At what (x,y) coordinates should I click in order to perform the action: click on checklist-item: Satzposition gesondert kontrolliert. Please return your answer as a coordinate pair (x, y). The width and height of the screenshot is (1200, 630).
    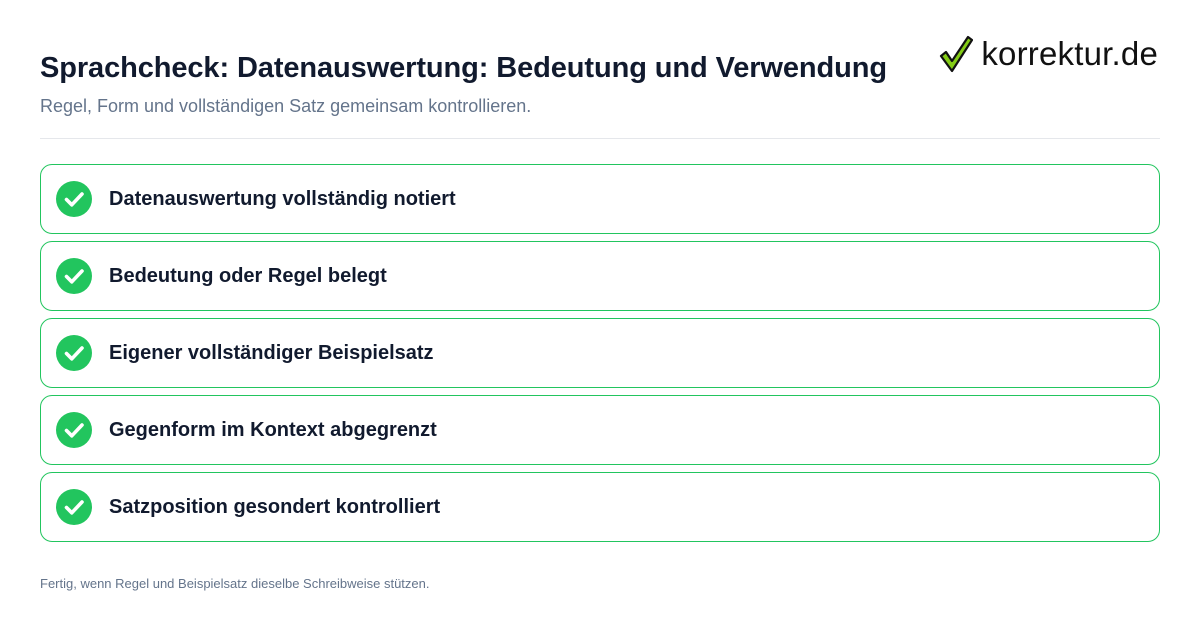
    Looking at the image, I should click on (600, 507).